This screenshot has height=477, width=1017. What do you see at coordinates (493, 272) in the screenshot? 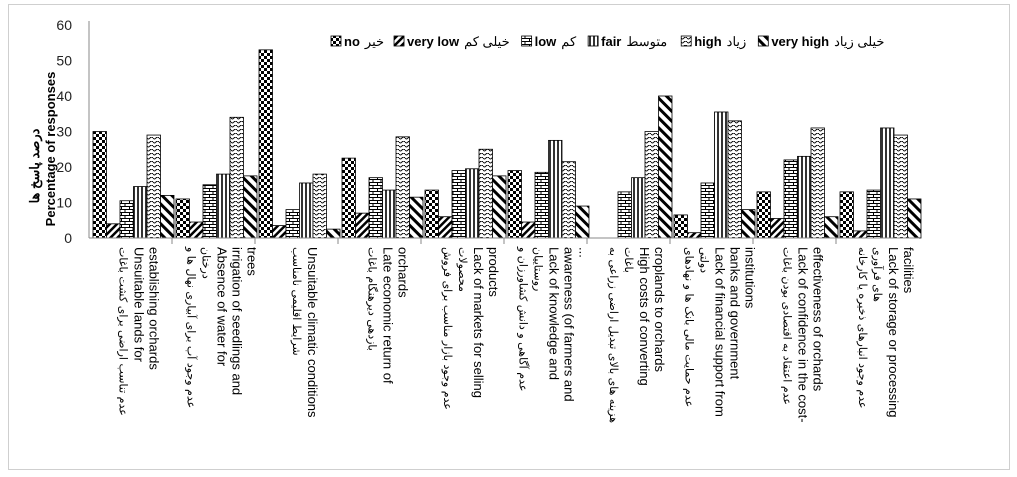
I see `category-label-en: products` at bounding box center [493, 272].